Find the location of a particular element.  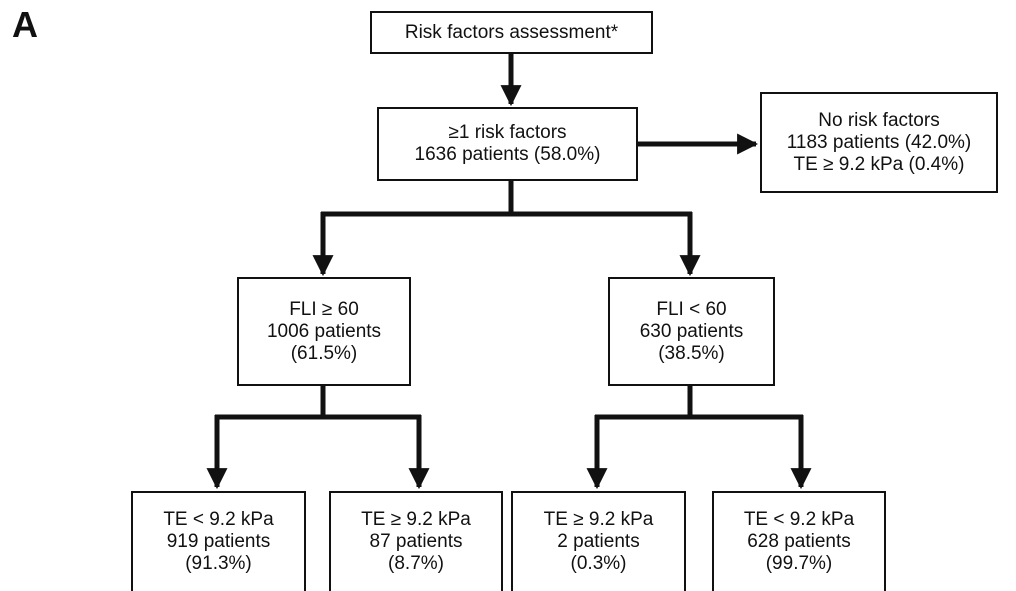

node-leaf-2: TE ≥ 9.2 kPa 87 patients (8.7%) is located at coordinates (416, 541).